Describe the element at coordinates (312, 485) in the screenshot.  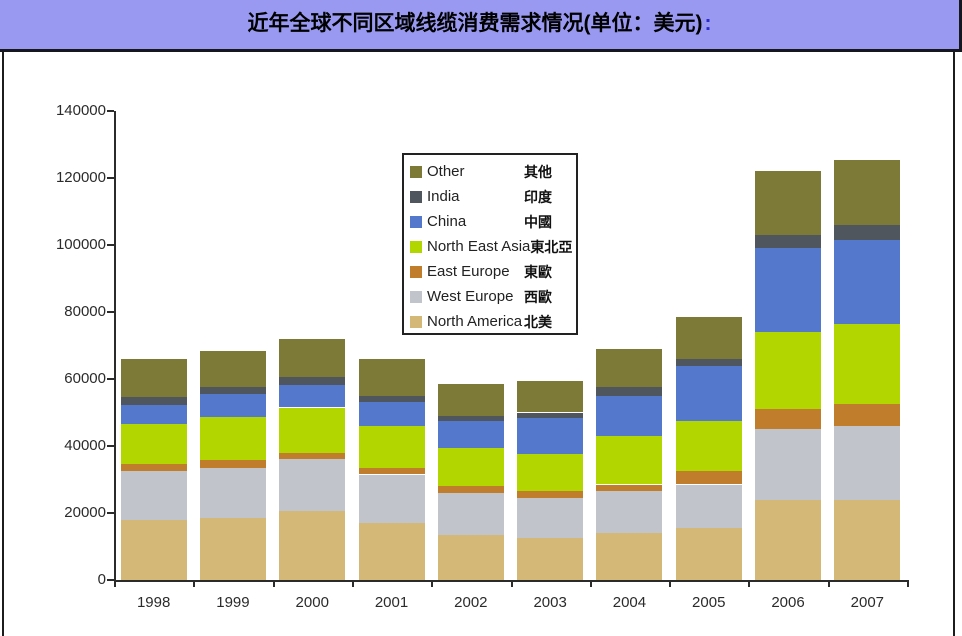
I see `bar-segment-west-europe-2000` at that location.